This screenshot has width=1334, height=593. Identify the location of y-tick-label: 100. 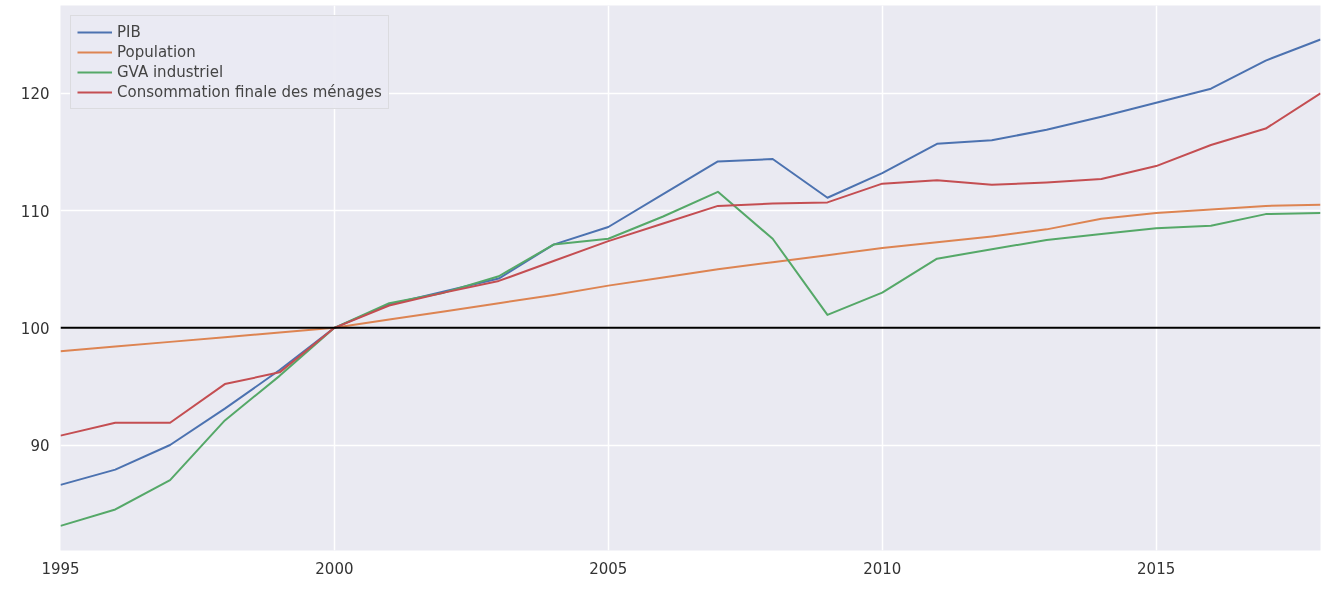
(35, 328).